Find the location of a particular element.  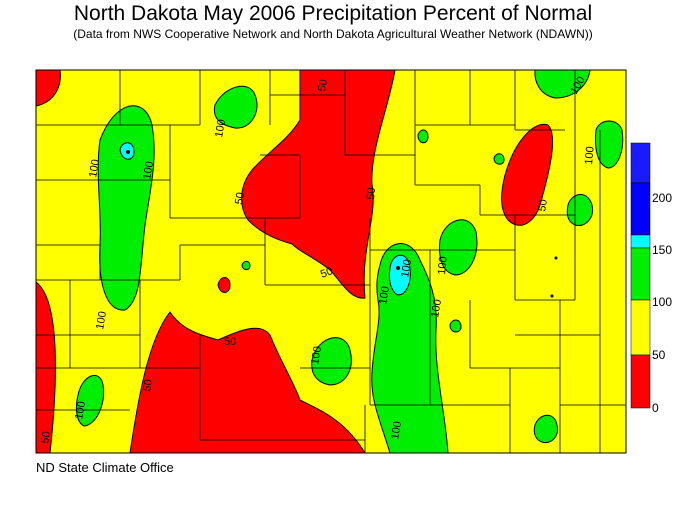

legend-band-200plus is located at coordinates (640, 163).